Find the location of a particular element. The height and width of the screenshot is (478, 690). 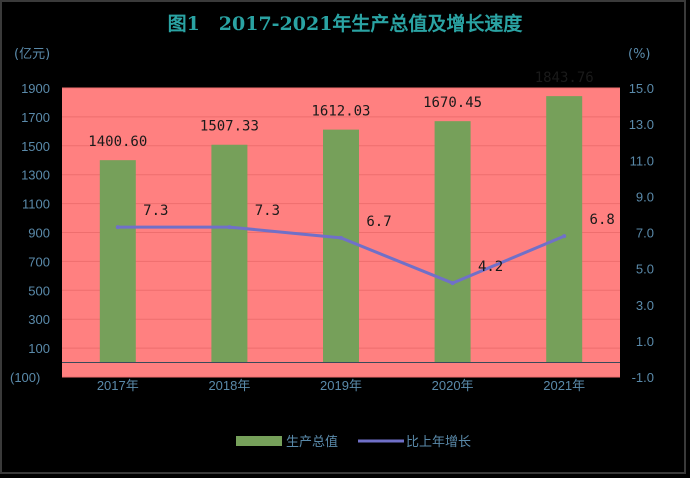

right-tick-label: 1.0 is located at coordinates (645, 341).